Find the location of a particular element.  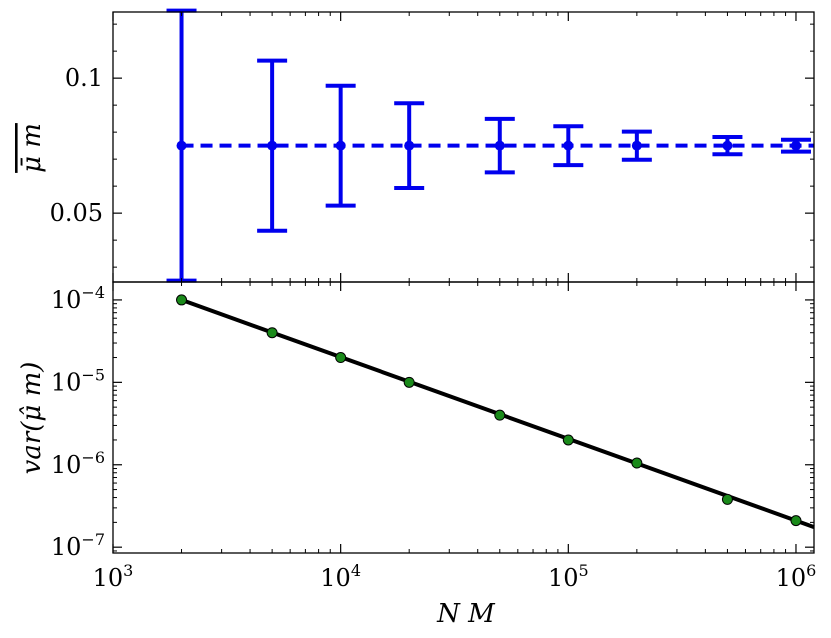

x-axis-label: N M is located at coordinates (466, 614).